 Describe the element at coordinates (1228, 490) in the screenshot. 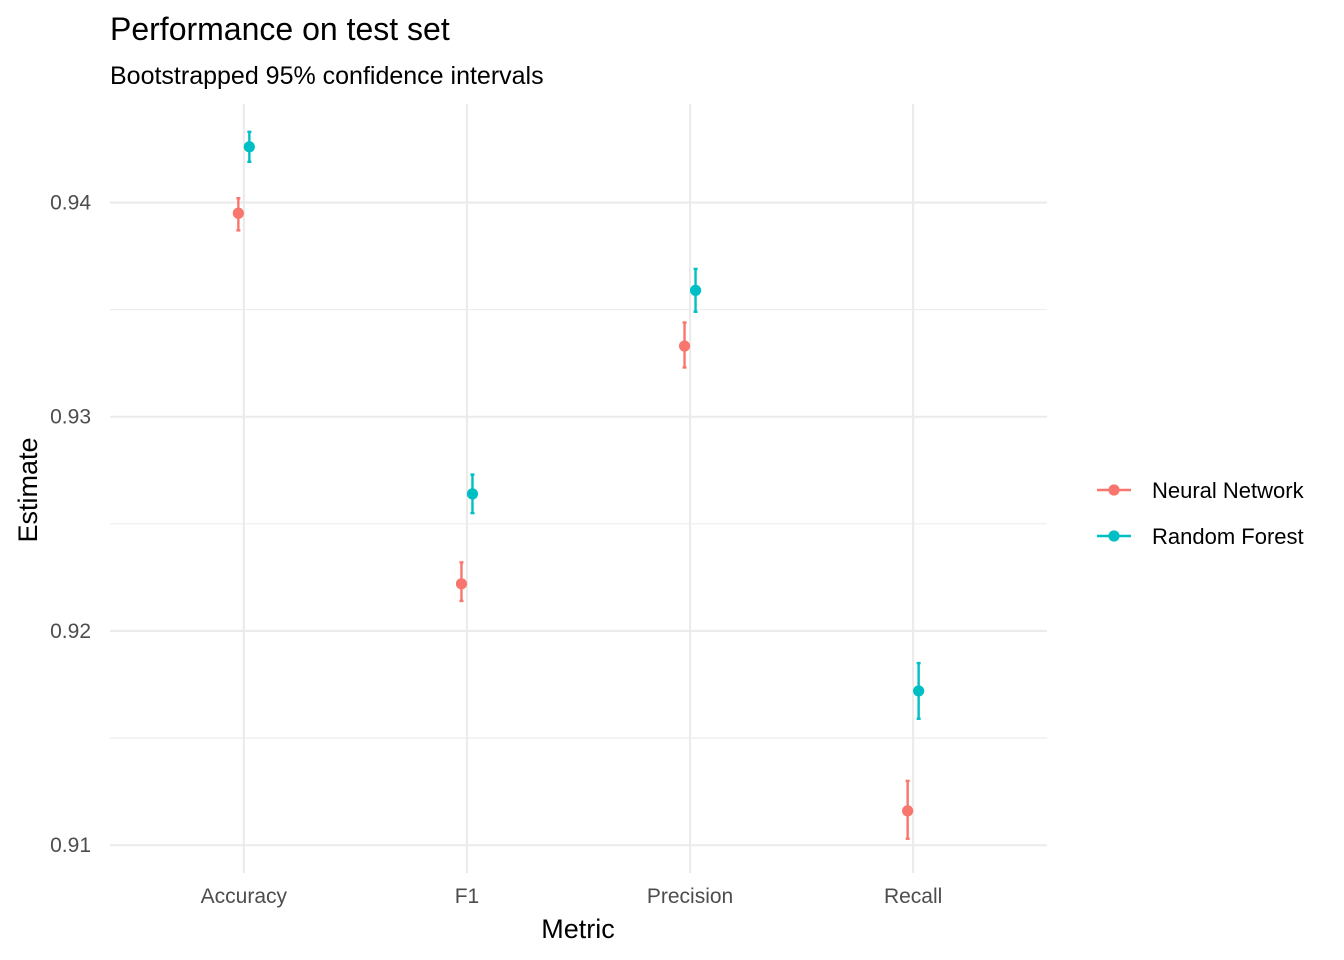

I see `legend-label: Neural Network` at that location.